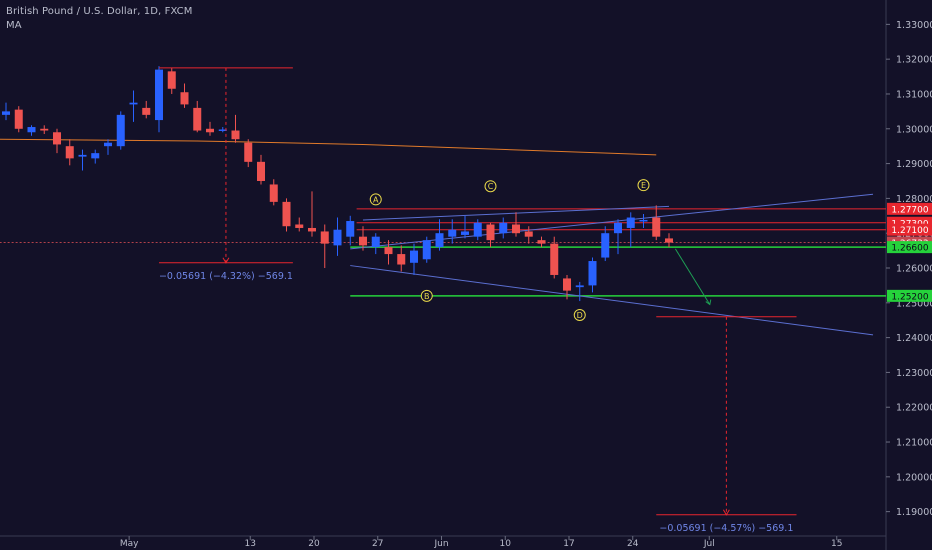 The image size is (932, 550). Describe the element at coordinates (633, 544) in the screenshot. I see `x-tick-label: 24` at that location.